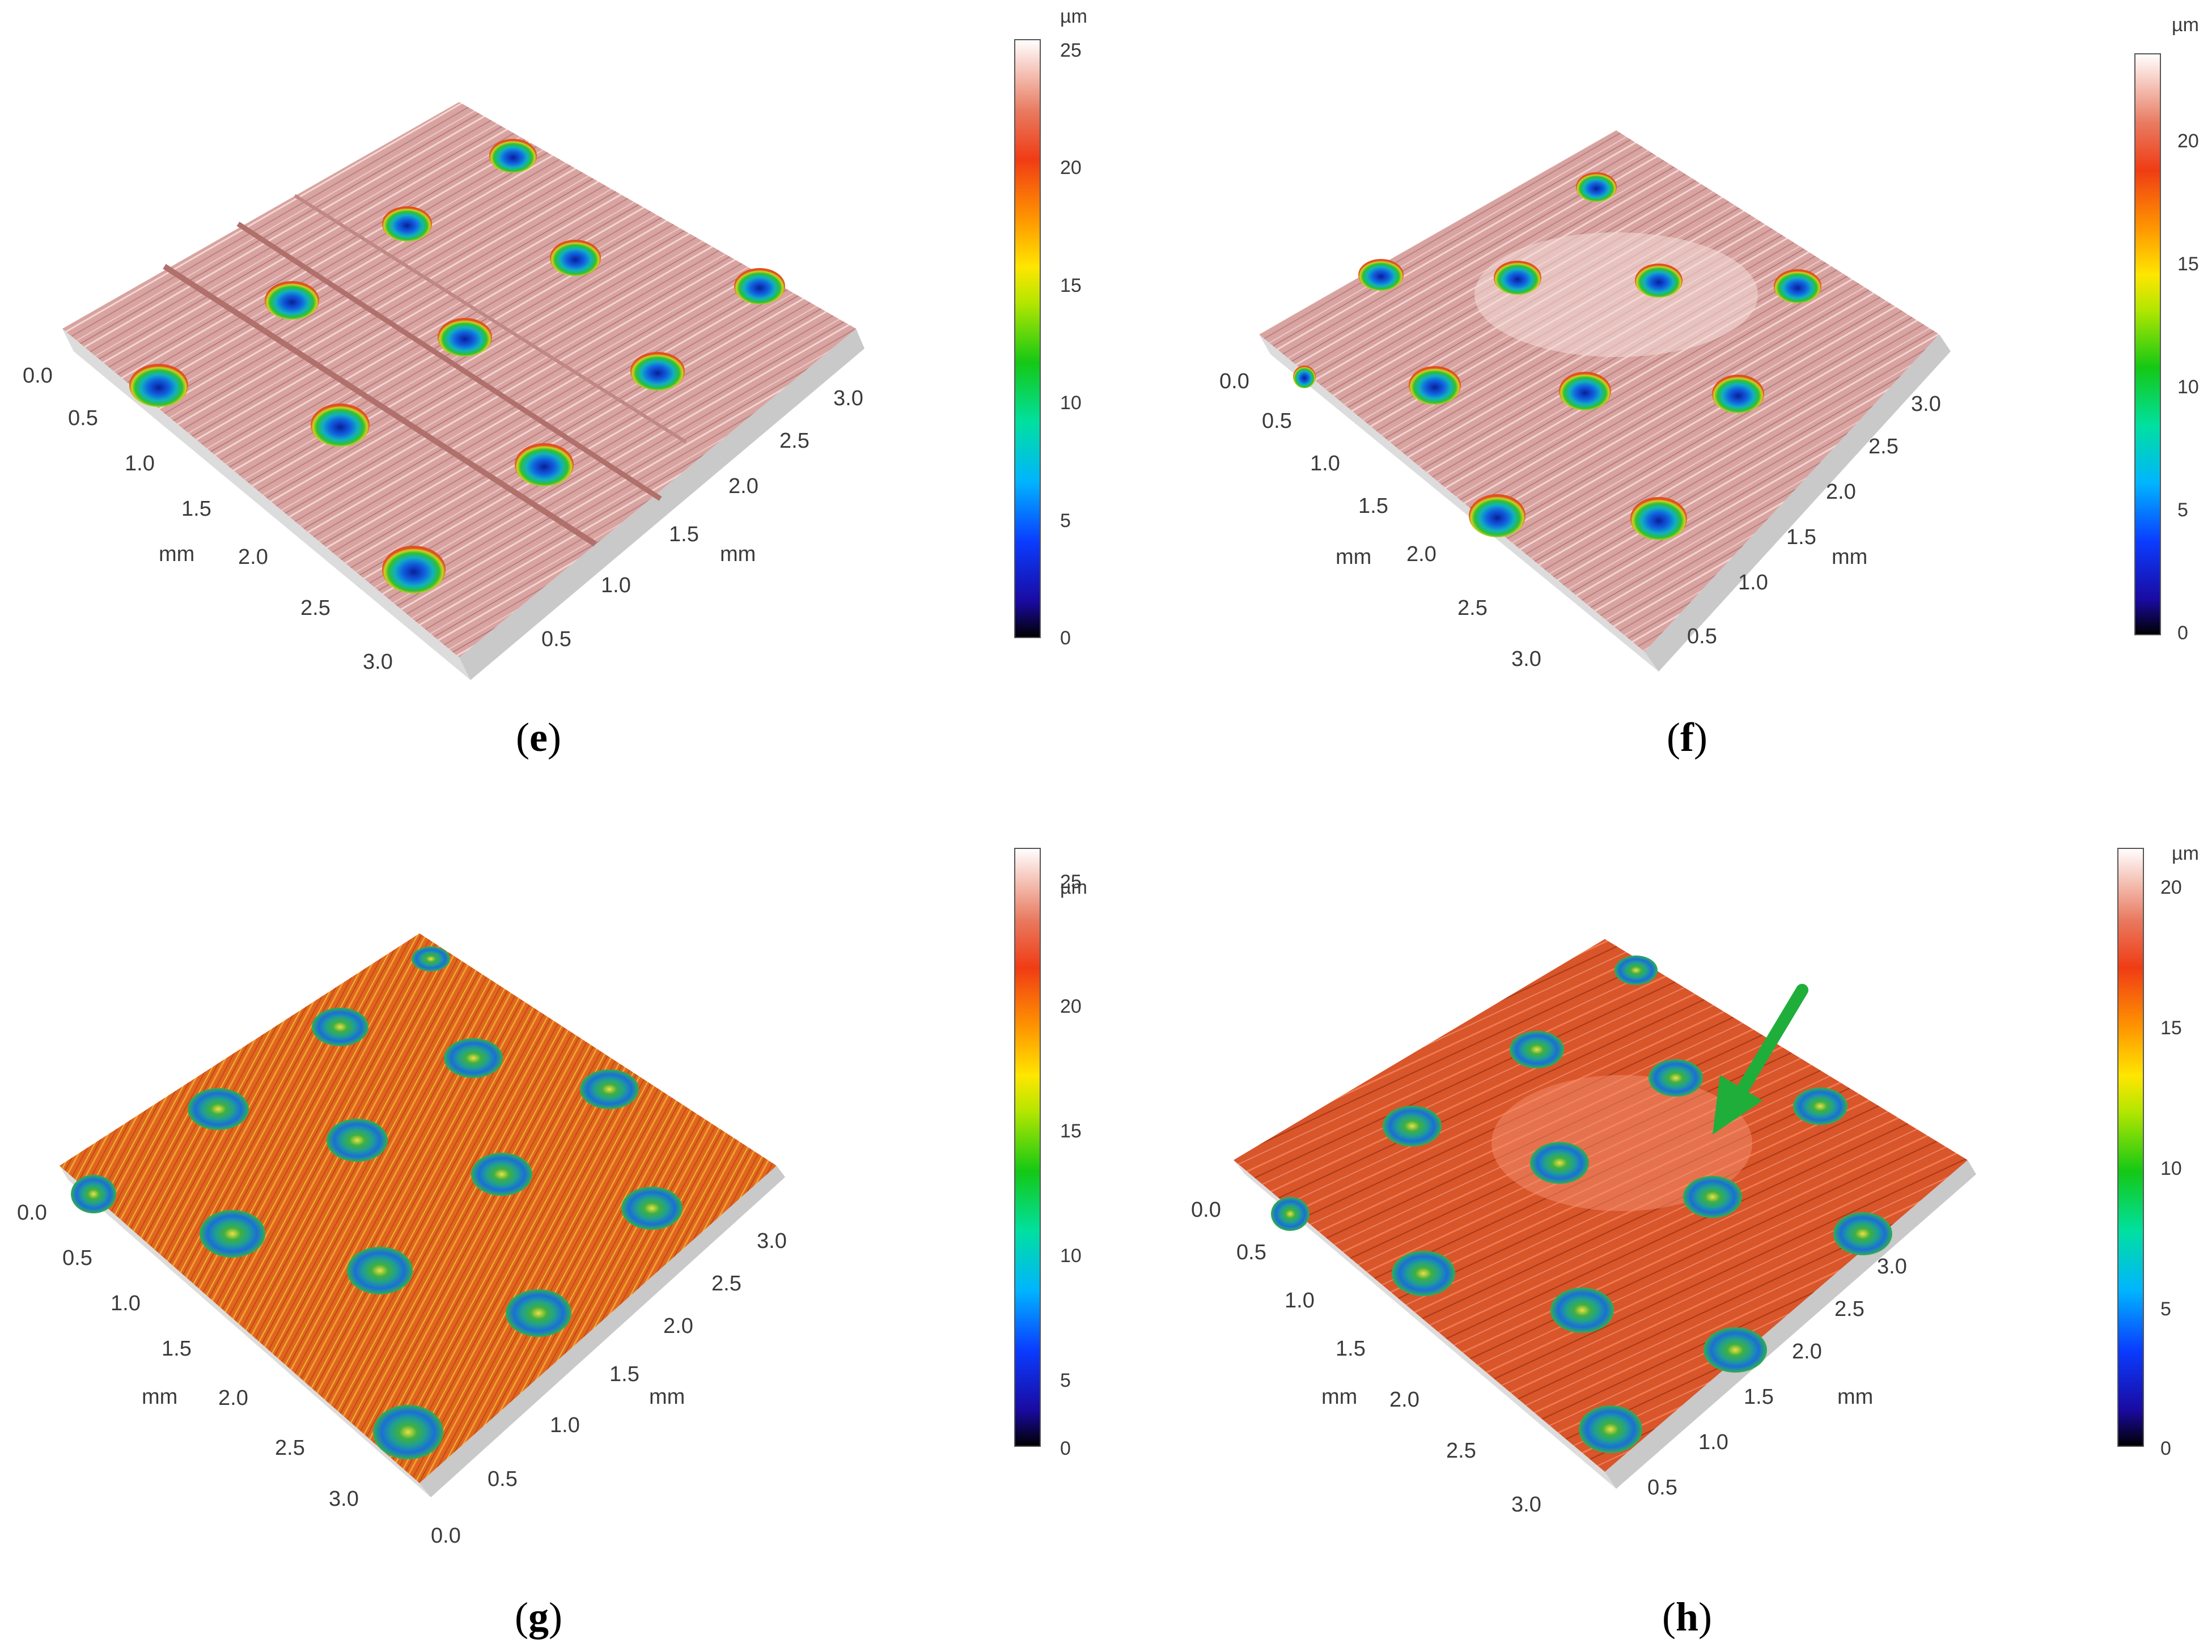  What do you see at coordinates (702, 519) in the screenshot?
I see `right-axis-e: 0.5 1.0 1.5 2.0 2.5 3.0 mm` at bounding box center [702, 519].